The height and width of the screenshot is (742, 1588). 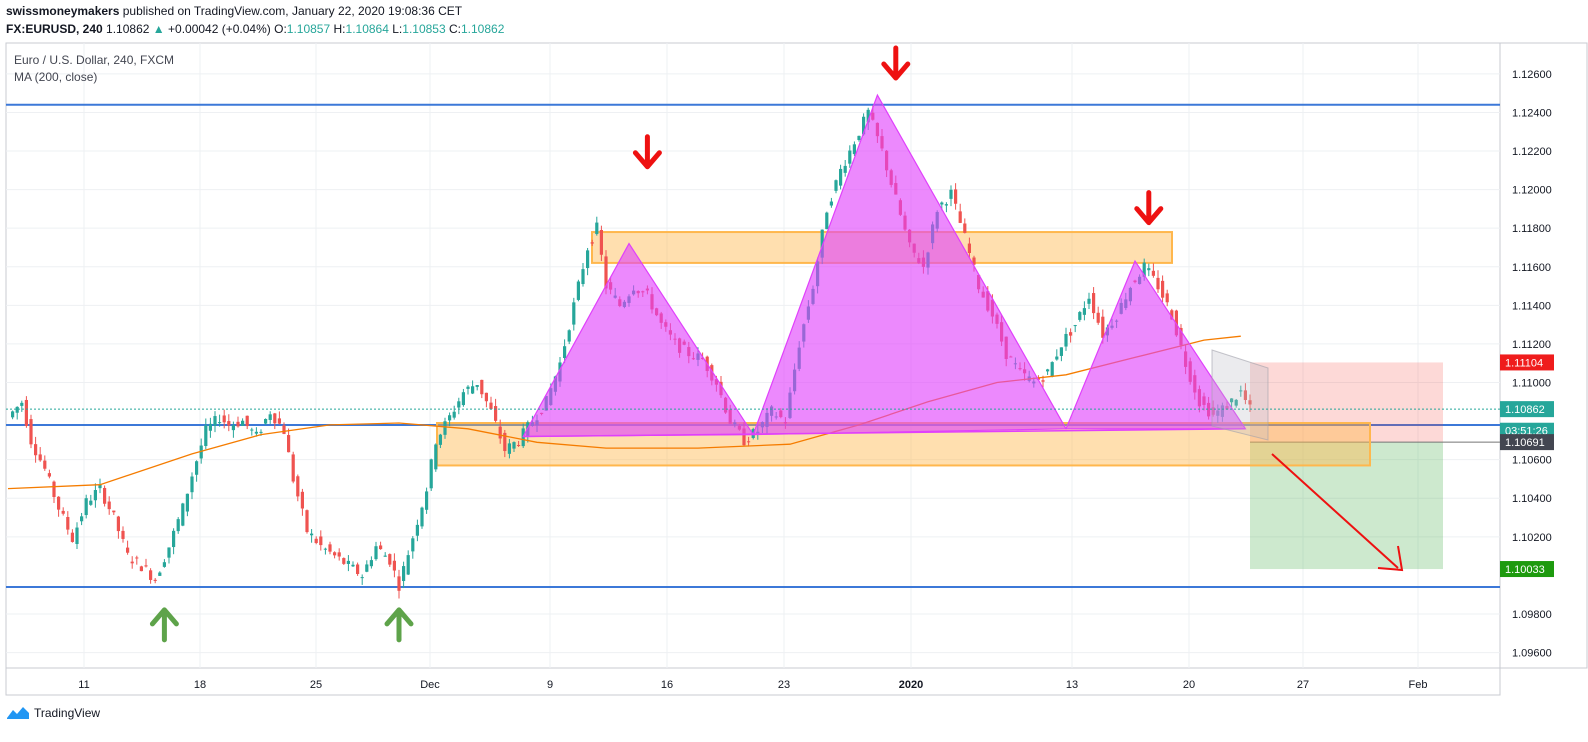 I want to click on up-arrow-icon, so click(x=399, y=625).